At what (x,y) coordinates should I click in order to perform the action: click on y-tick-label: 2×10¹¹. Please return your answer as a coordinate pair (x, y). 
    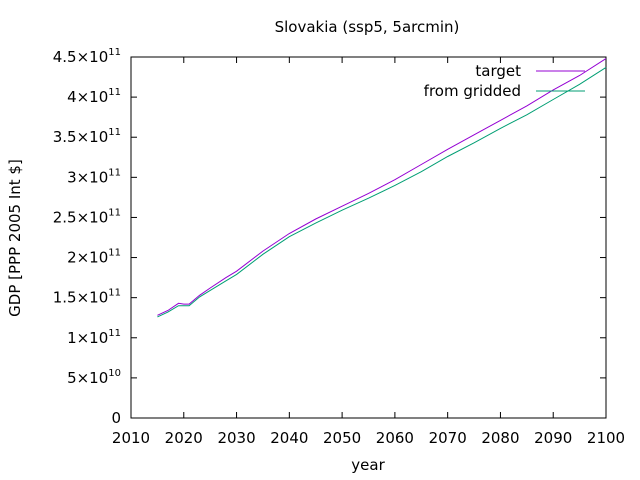
    Looking at the image, I should click on (94, 257).